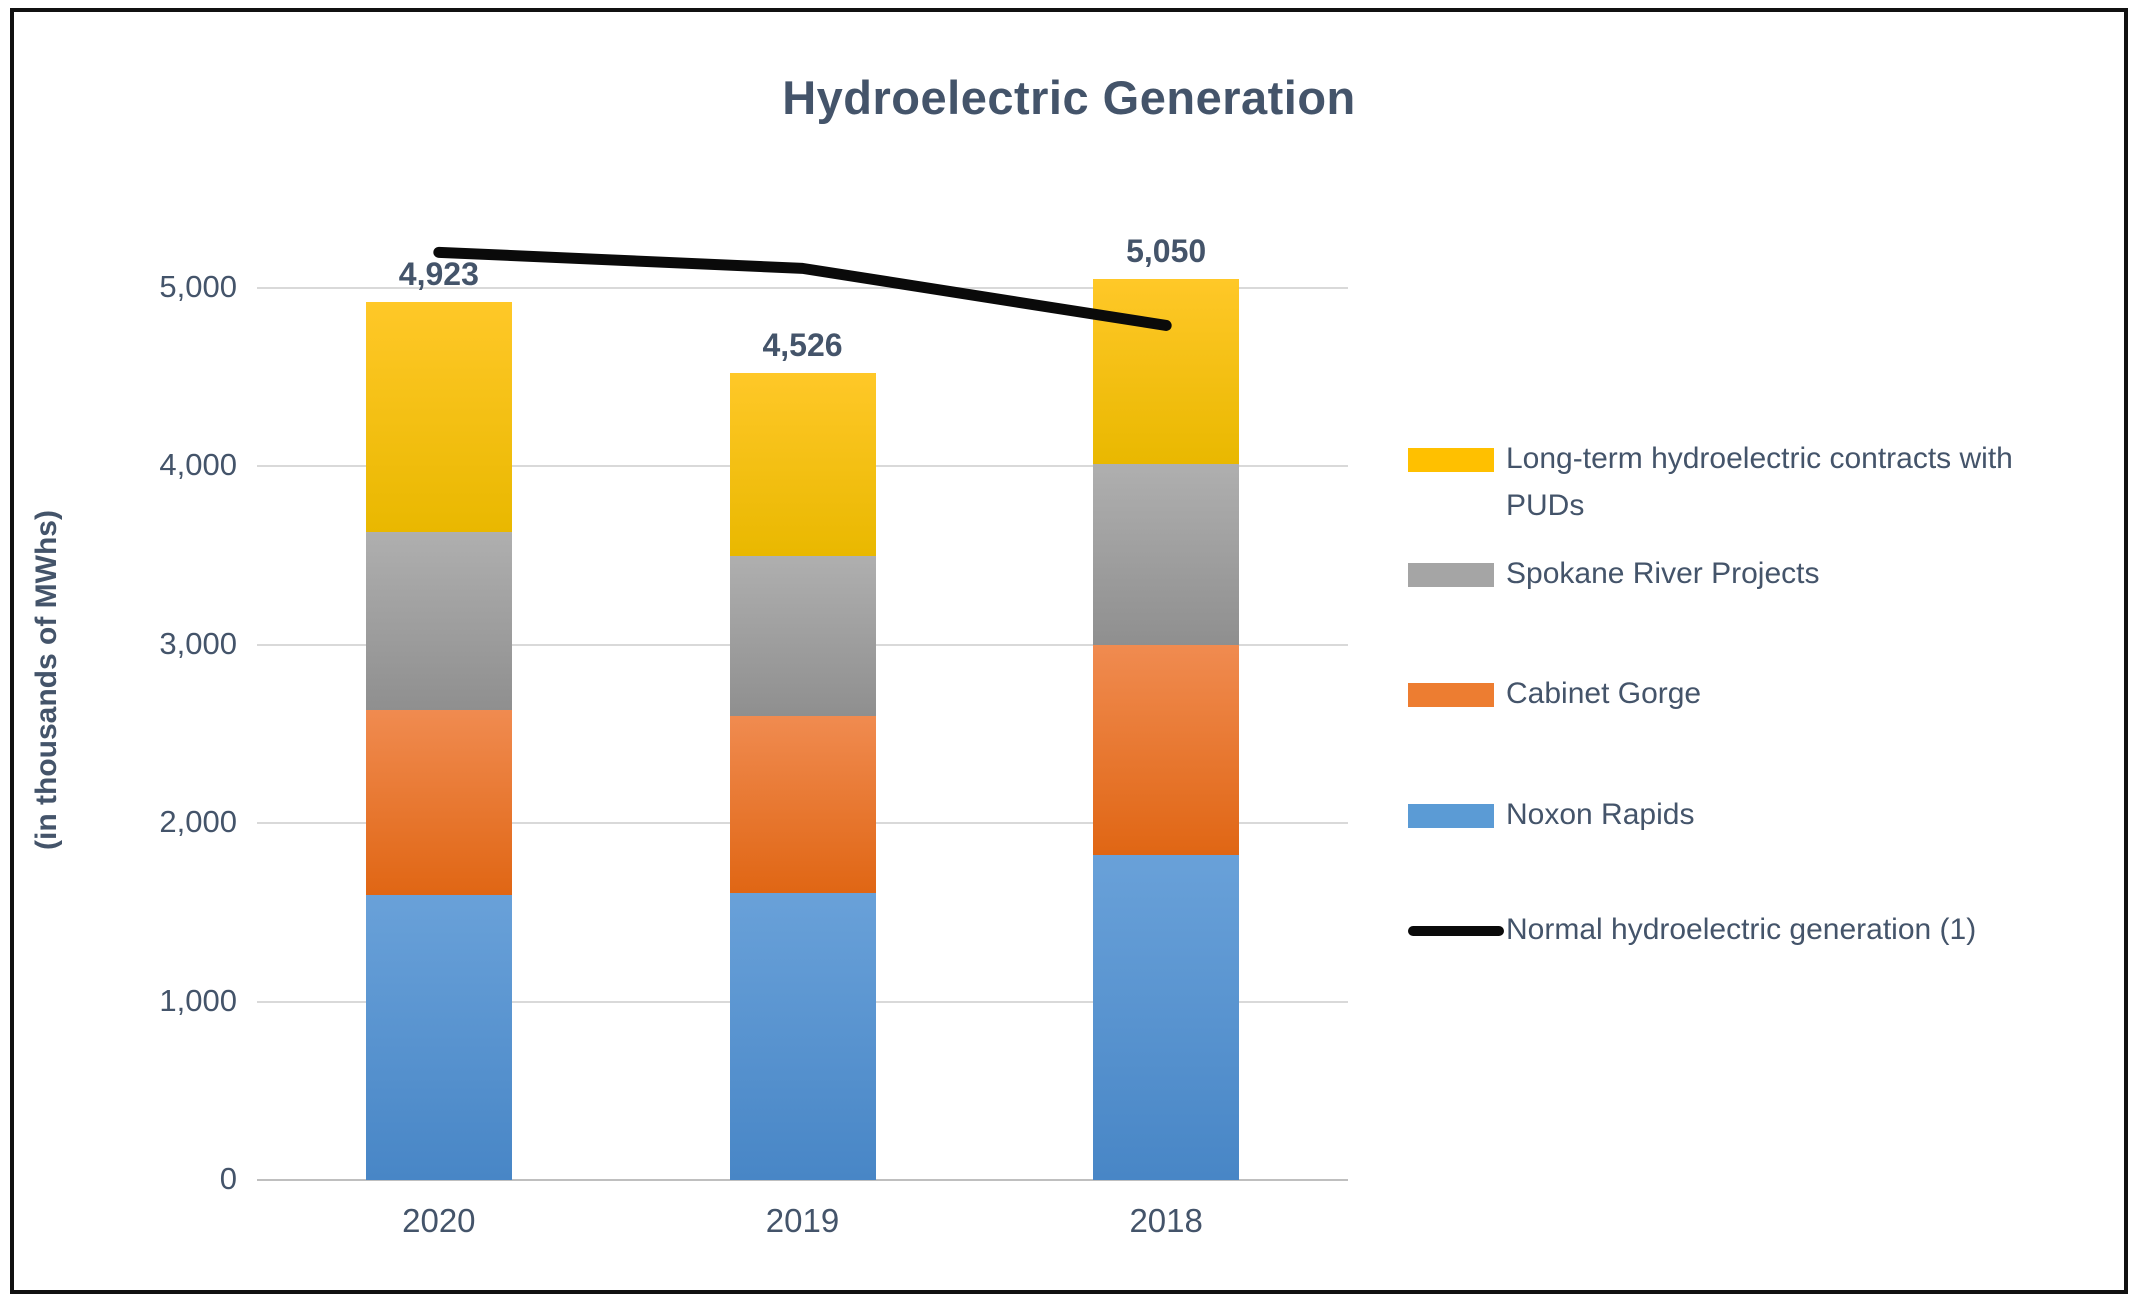  Describe the element at coordinates (198, 286) in the screenshot. I see `y-tick-label: 5,000` at that location.